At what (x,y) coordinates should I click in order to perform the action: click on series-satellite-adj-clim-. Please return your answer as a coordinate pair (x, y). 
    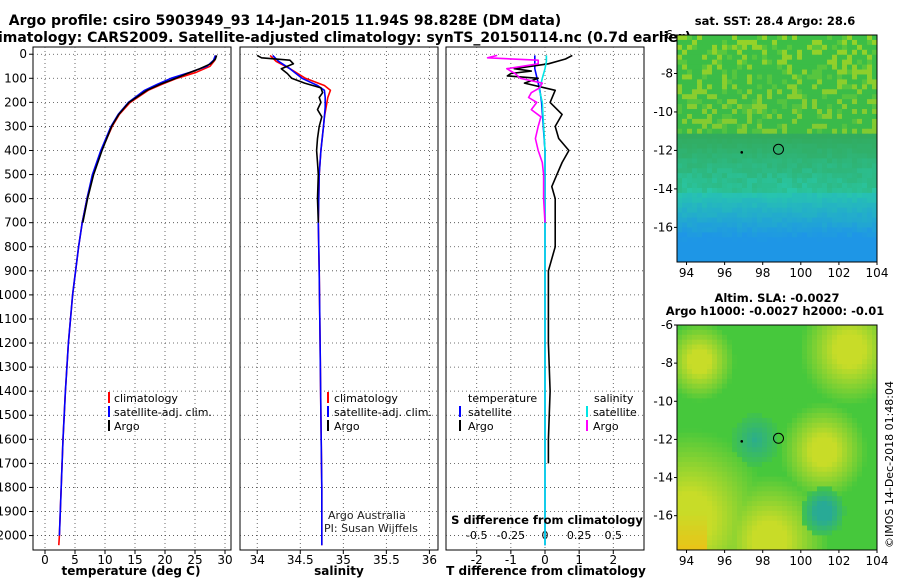
    Looking at the image, I should click on (299, 300).